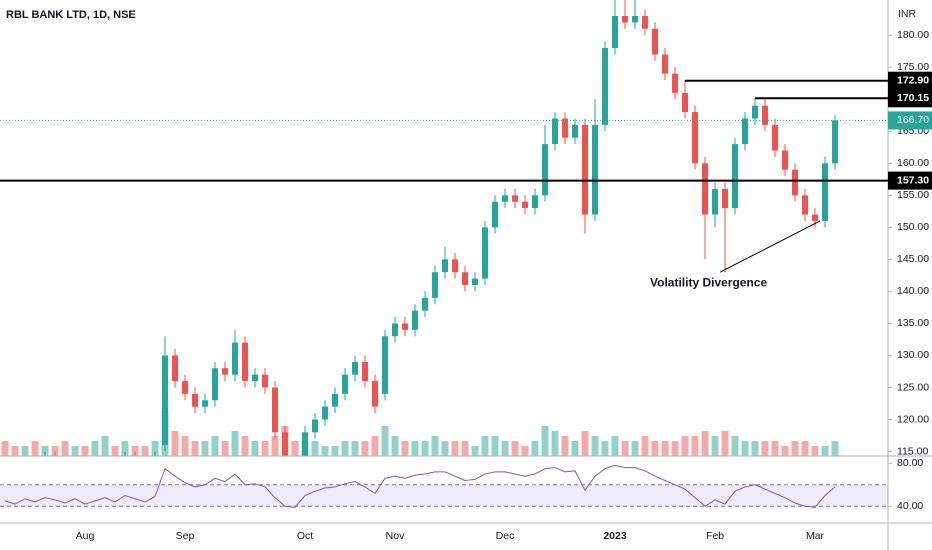 This screenshot has width=932, height=550. Describe the element at coordinates (395, 536) in the screenshot. I see `x-tick-label: Nov` at that location.